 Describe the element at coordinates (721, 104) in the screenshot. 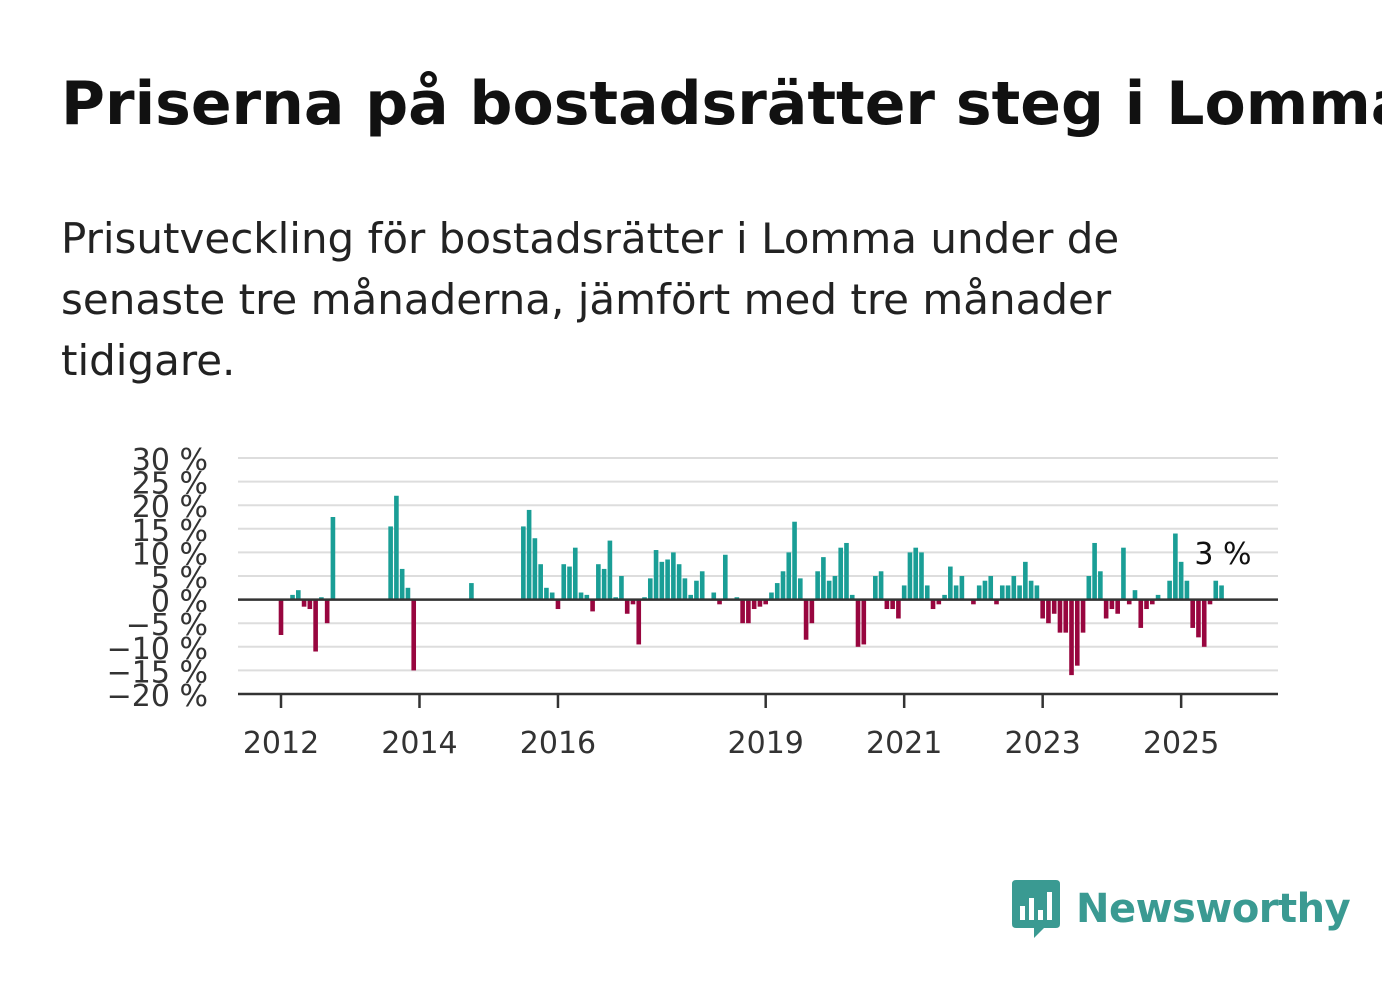

I see `chart-title: Priserna på bostadsrätter steg i Lomma` at that location.